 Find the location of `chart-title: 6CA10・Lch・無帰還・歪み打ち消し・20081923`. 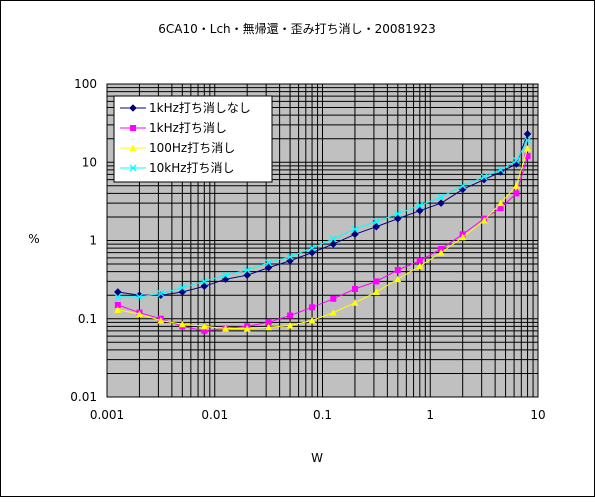

chart-title: 6CA10・Lch・無帰還・歪み打ち消し・20081923 is located at coordinates (296, 28).